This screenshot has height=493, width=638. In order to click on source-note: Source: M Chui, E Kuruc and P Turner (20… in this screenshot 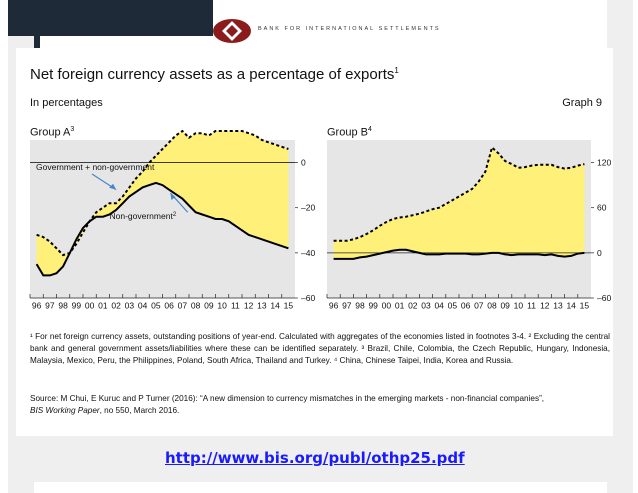, I will do `click(287, 404)`.